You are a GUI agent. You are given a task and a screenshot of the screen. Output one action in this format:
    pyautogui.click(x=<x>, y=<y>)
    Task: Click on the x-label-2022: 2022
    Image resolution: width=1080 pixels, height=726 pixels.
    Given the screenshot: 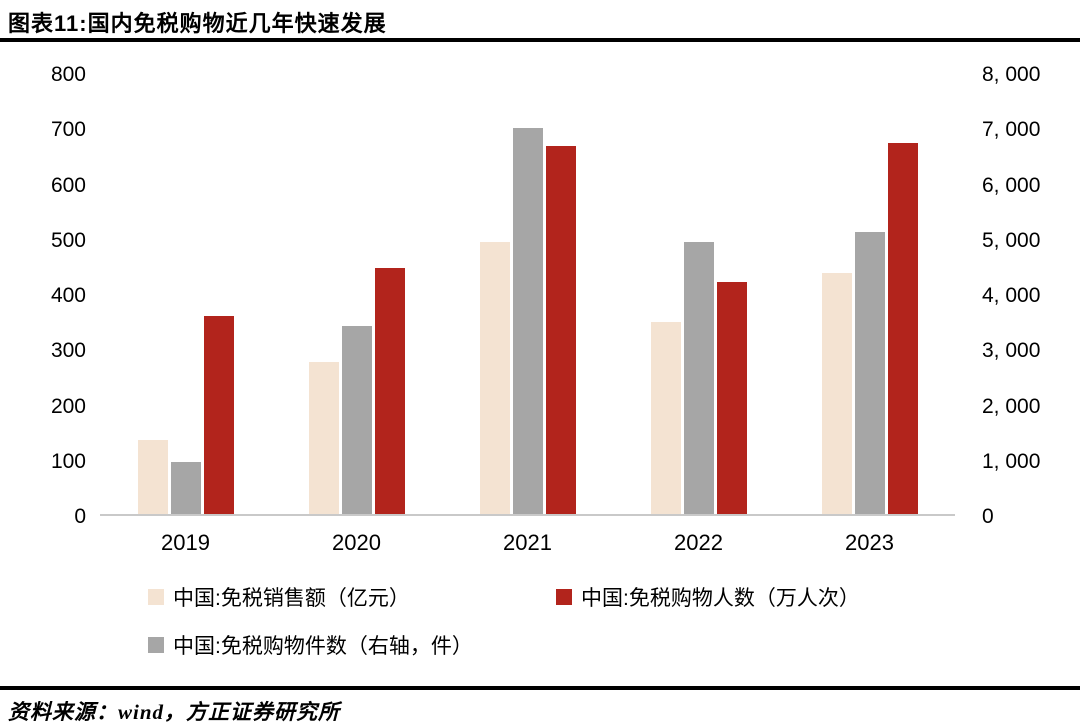 What is the action you would take?
    pyautogui.click(x=698, y=542)
    